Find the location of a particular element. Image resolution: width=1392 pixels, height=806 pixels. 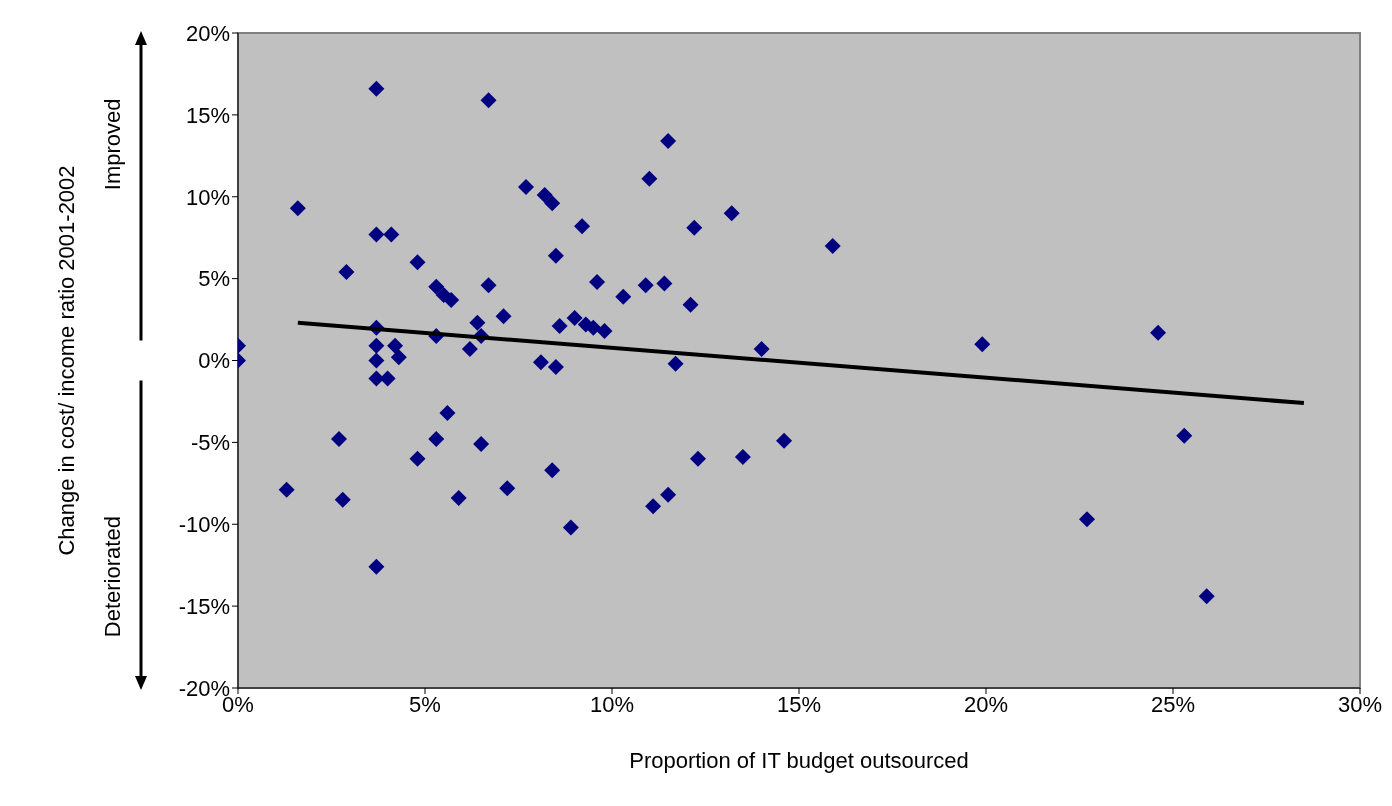

y-tick-label: -5% is located at coordinates (210, 443).